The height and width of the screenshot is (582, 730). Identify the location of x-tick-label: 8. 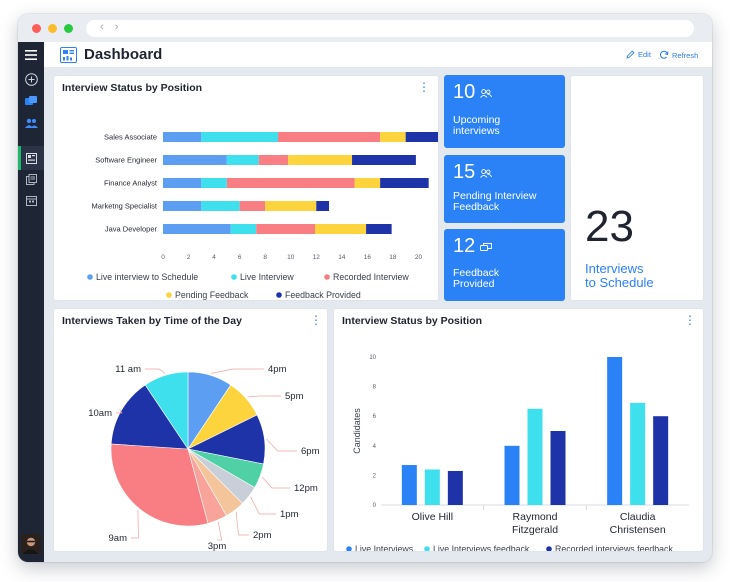
(265, 257).